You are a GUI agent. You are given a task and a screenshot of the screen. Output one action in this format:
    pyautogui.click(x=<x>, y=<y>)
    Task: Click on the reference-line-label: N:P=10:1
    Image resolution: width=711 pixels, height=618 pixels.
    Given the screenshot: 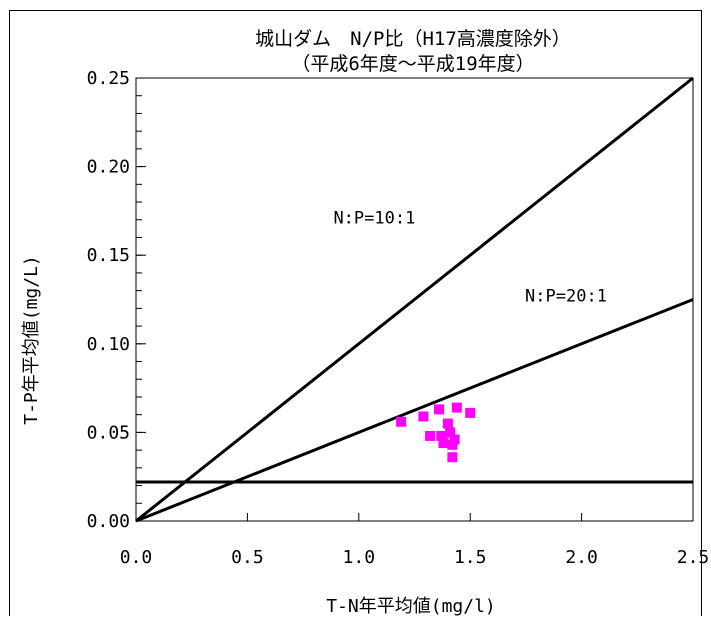 What is the action you would take?
    pyautogui.click(x=374, y=218)
    